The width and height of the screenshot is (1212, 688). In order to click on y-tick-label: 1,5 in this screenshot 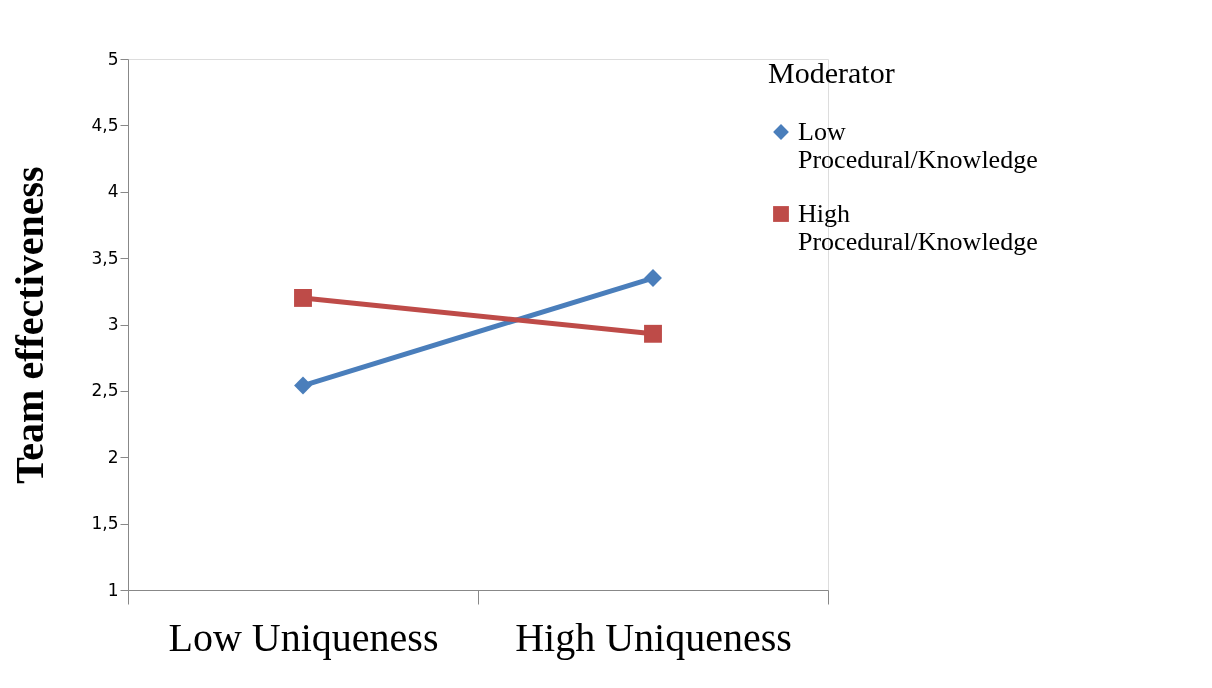, I will do `click(105, 523)`.